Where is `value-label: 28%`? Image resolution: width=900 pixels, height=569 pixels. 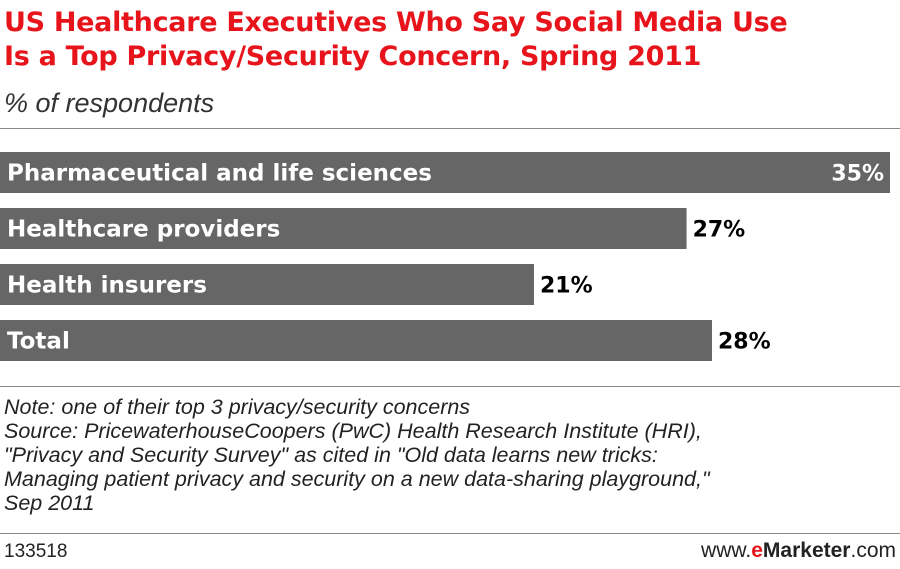 value-label: 28% is located at coordinates (744, 342).